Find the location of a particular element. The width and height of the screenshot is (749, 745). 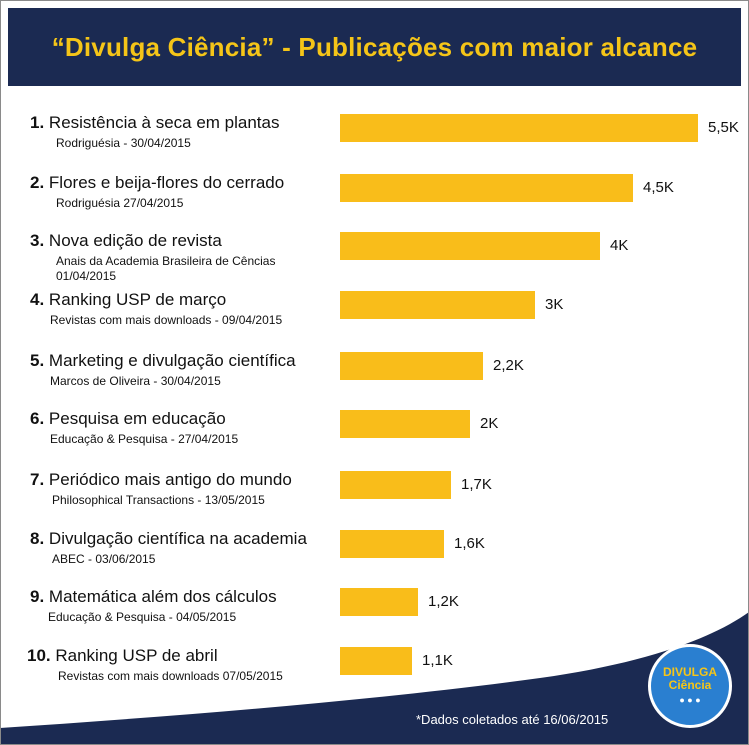

publication-title: Divulgação científica na academia is located at coordinates (177, 538).